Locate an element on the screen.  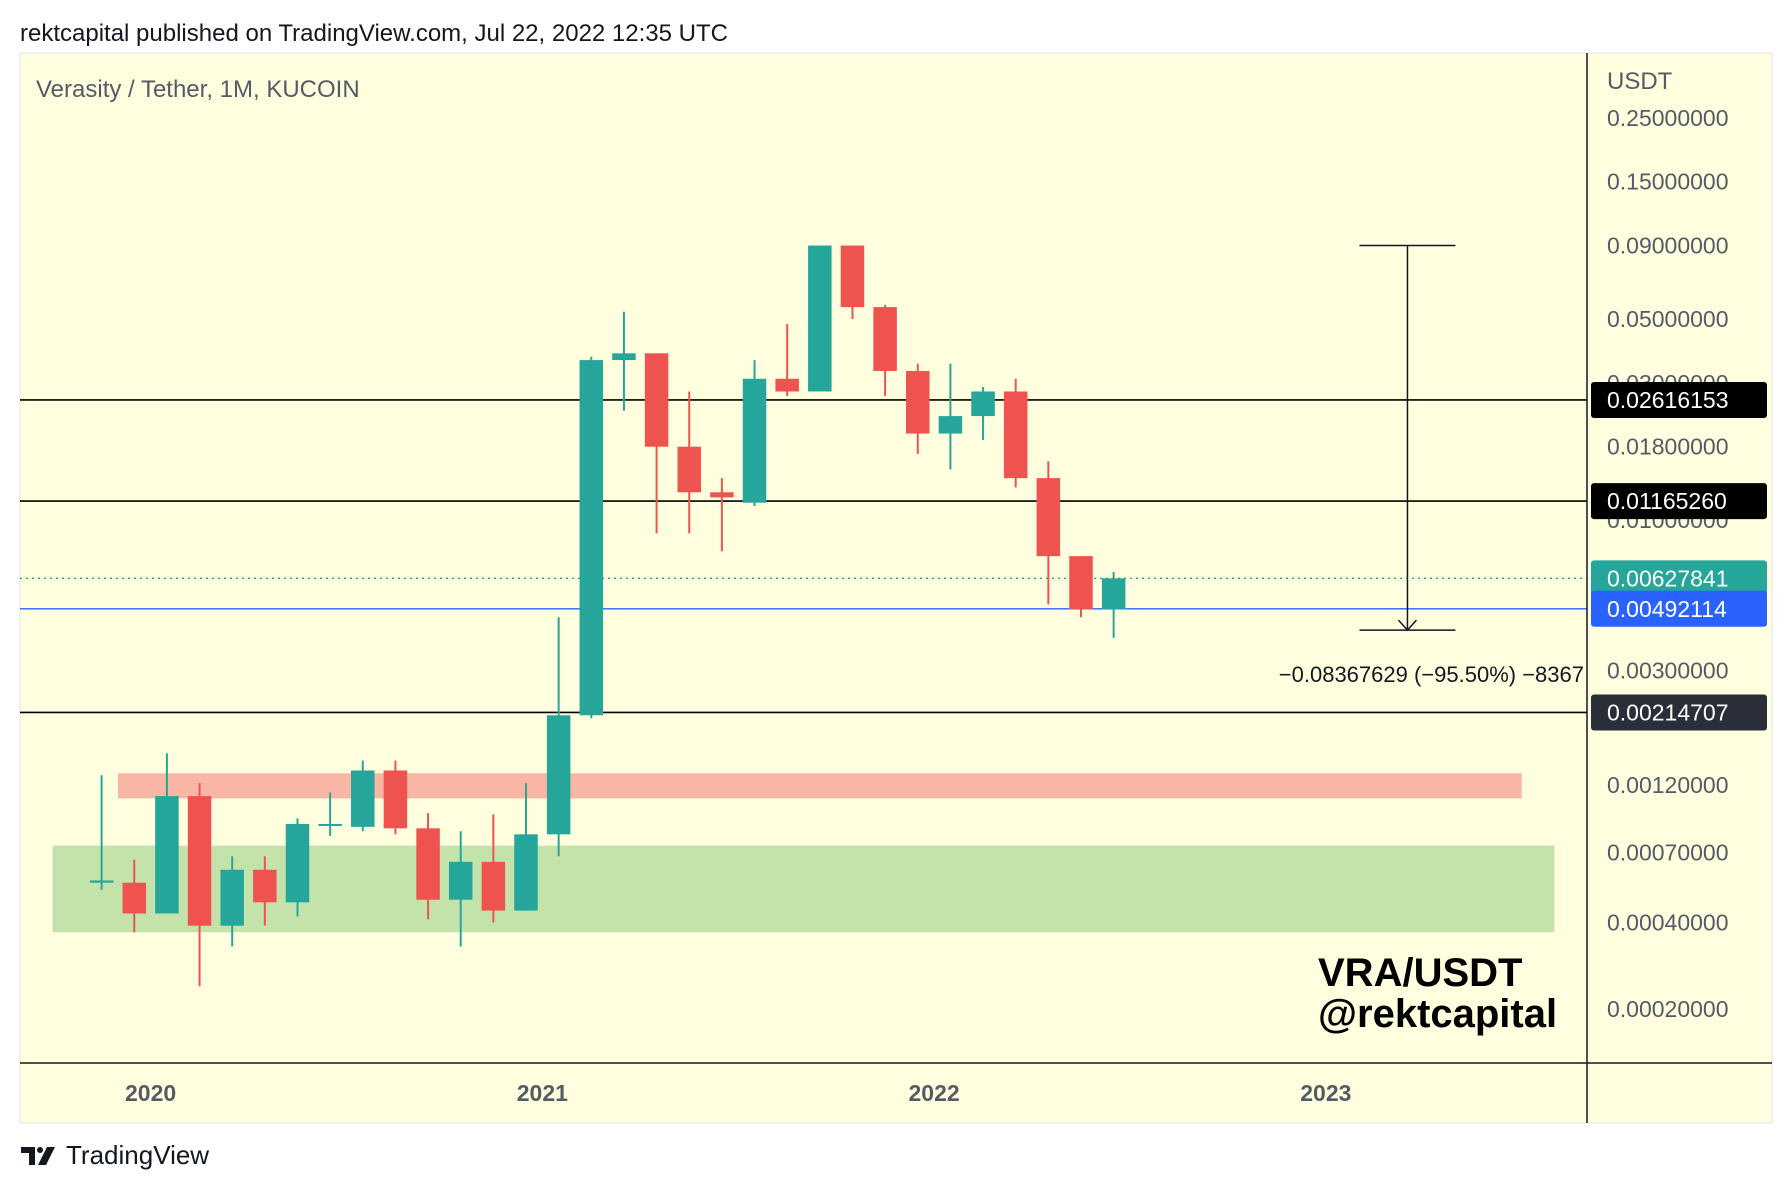
measure-arrowhead is located at coordinates (1407, 625).